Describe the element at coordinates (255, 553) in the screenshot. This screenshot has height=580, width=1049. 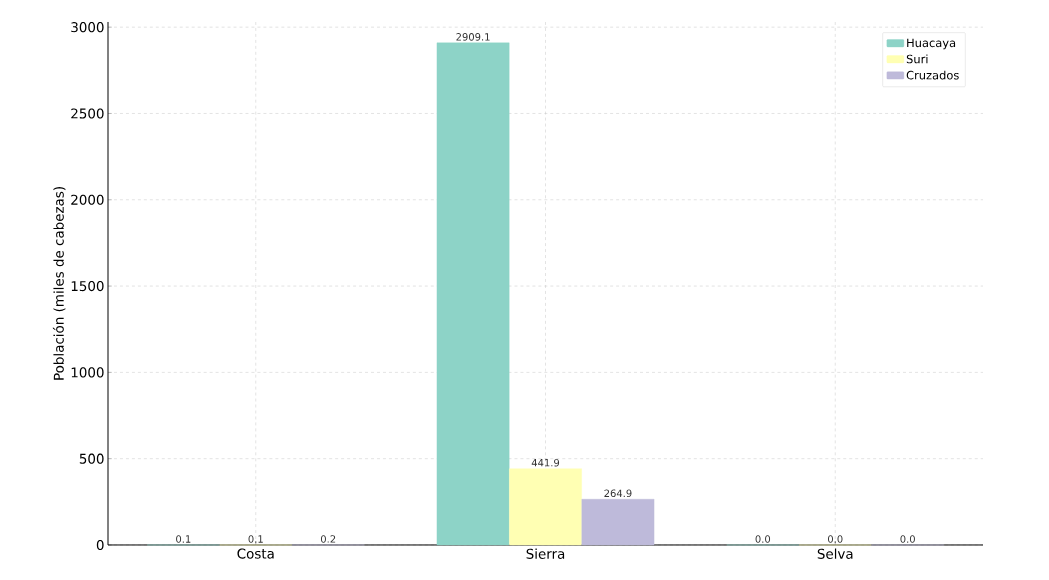
I see `x-tick-label: Costa` at that location.